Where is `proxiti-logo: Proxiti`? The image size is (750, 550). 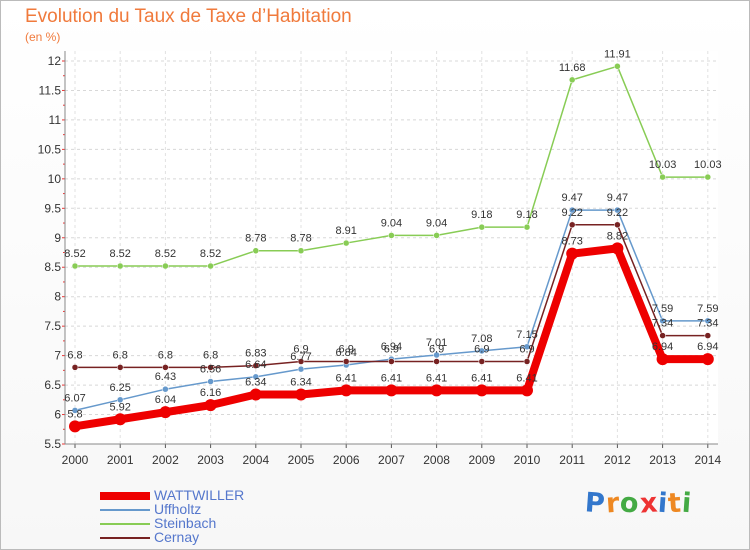 proxiti-logo: Proxiti is located at coordinates (638, 503).